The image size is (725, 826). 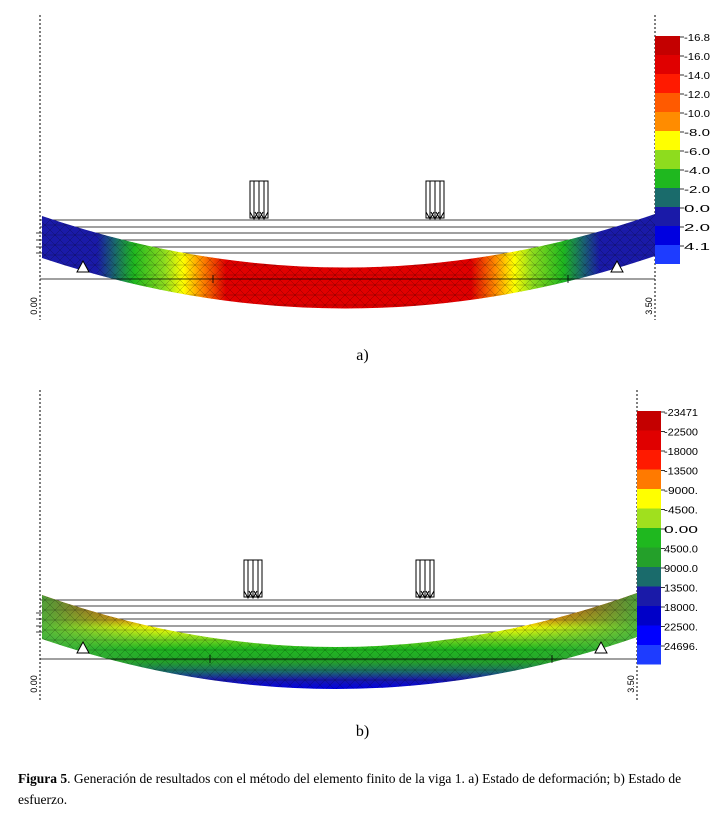 What do you see at coordinates (681, 550) in the screenshot?
I see `legend-label: 4500.0` at bounding box center [681, 550].